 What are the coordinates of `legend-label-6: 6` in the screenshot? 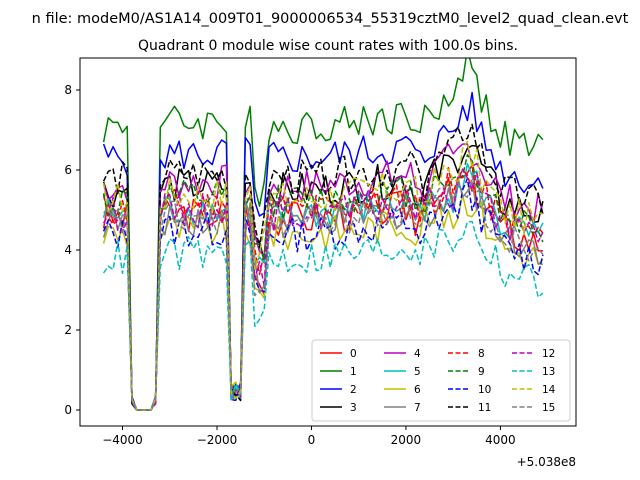 It's located at (417, 390).